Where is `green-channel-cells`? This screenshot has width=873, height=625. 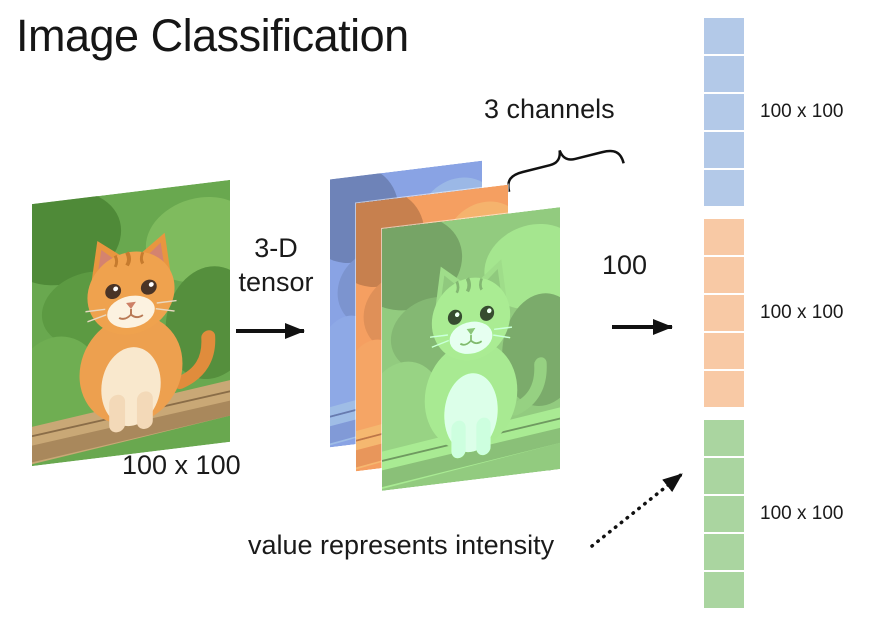
green-channel-cells is located at coordinates (724, 514).